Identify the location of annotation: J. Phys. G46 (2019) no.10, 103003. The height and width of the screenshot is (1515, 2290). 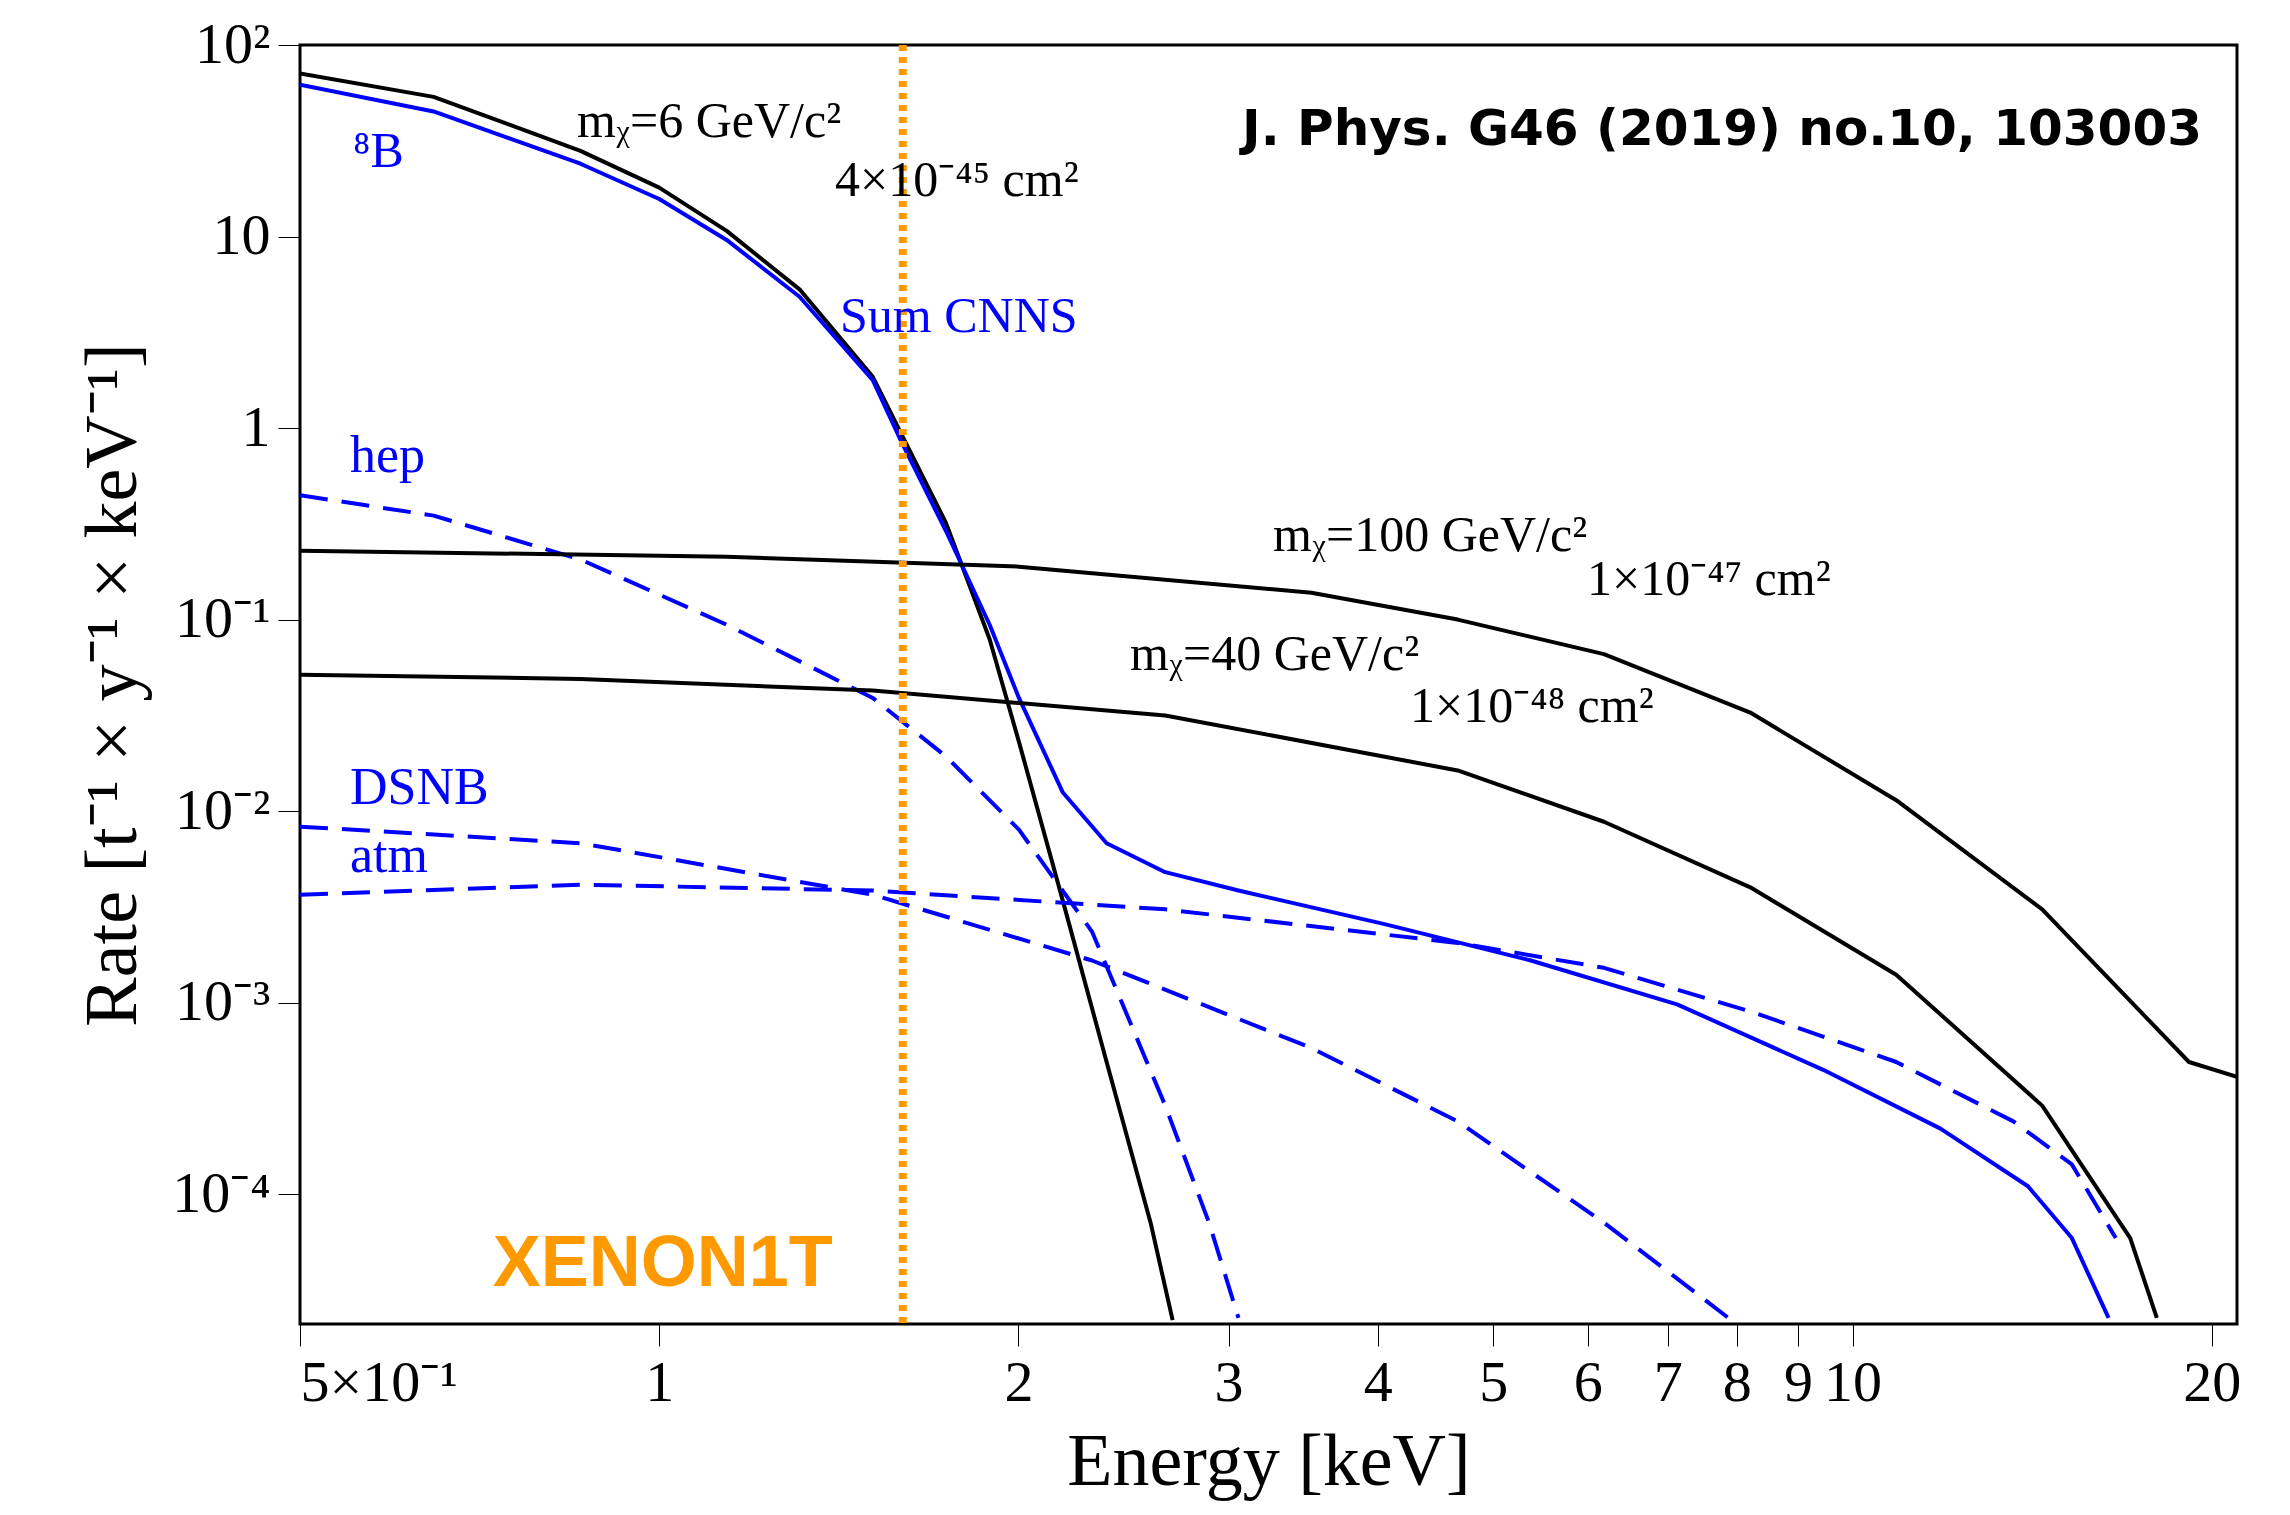
(1720, 128).